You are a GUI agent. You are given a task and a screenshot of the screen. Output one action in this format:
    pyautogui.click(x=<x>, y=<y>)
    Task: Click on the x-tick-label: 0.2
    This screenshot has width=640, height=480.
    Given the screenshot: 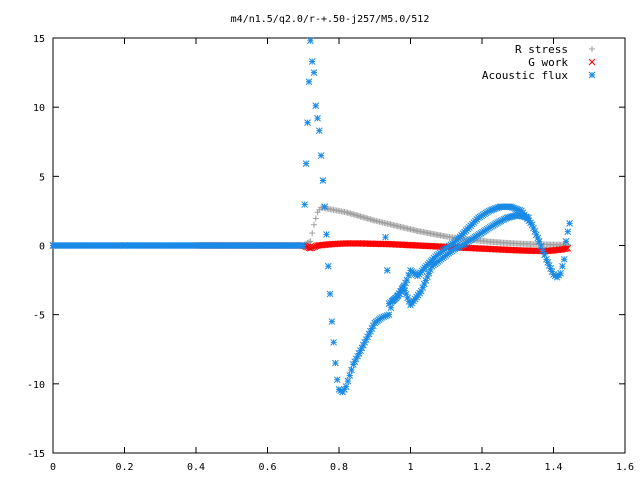 What is the action you would take?
    pyautogui.click(x=124, y=467)
    